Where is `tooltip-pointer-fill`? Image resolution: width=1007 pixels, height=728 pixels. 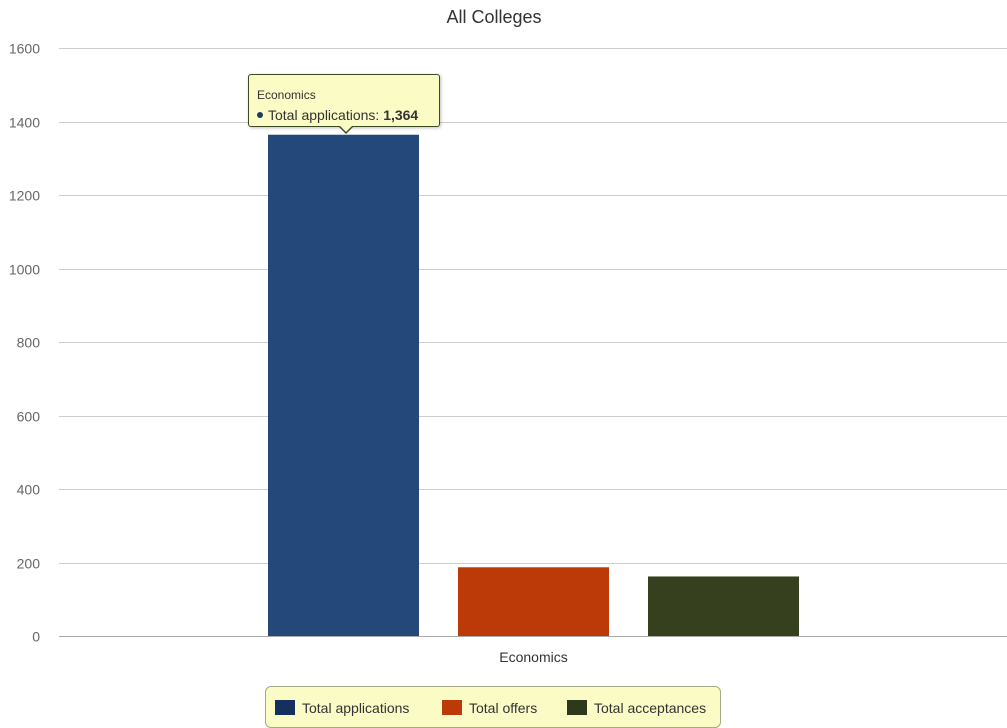
tooltip-pointer-fill is located at coordinates (346, 128).